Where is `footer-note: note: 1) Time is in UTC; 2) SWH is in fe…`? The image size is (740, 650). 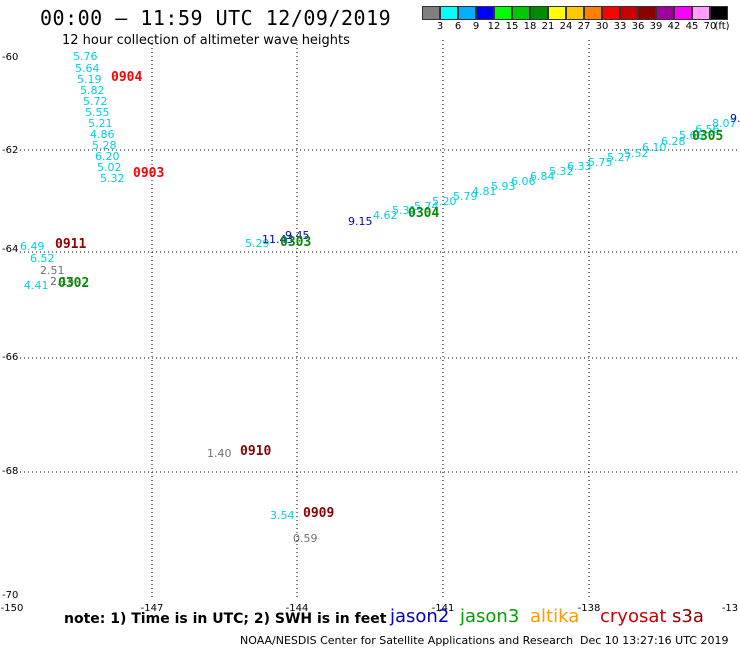
footer-note: note: 1) Time is in UTC; 2) SWH is in fe… is located at coordinates (225, 619).